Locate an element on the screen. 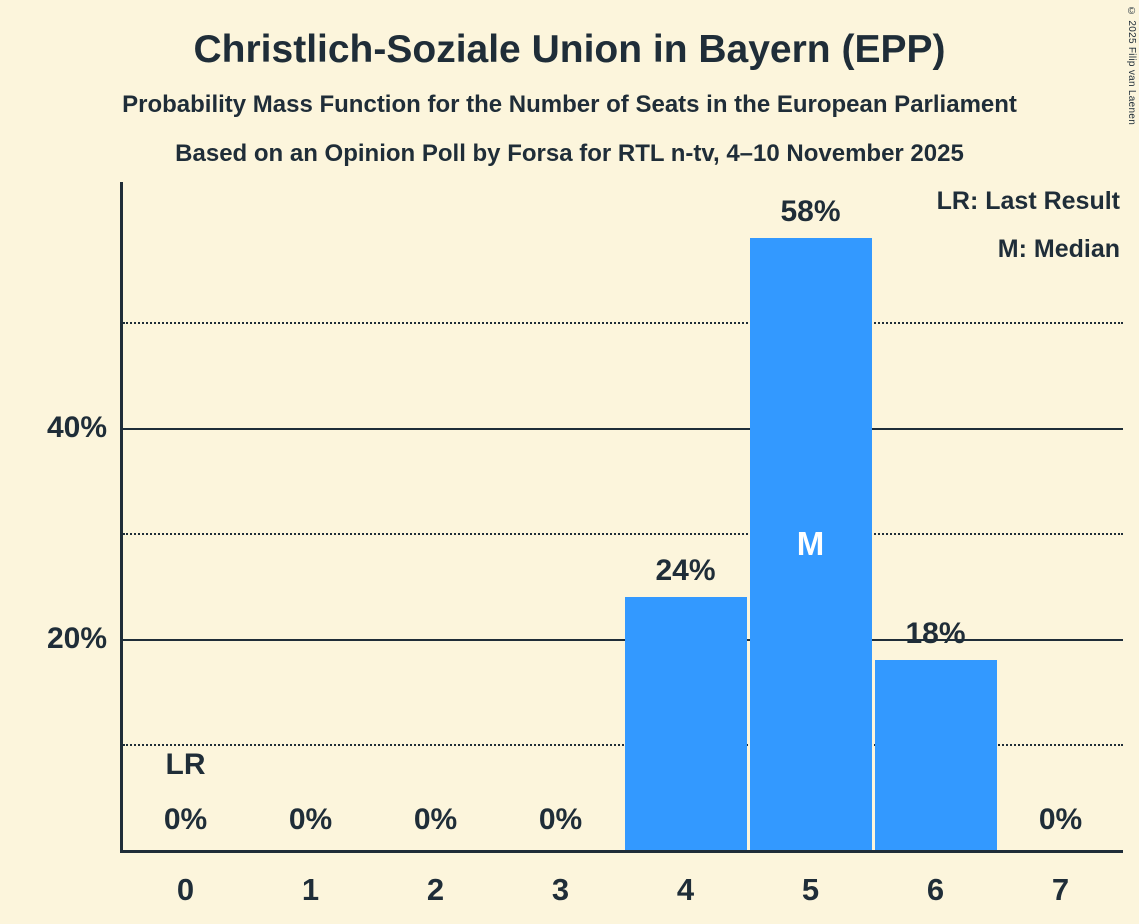 The image size is (1139, 924). legend-item-median: M: Median is located at coordinates (1058, 249).